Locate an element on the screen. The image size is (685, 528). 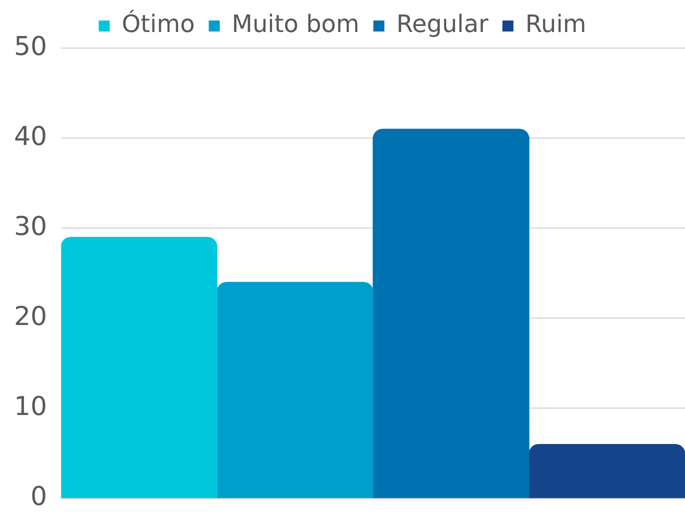
legend-label: Muito bom is located at coordinates (296, 24).